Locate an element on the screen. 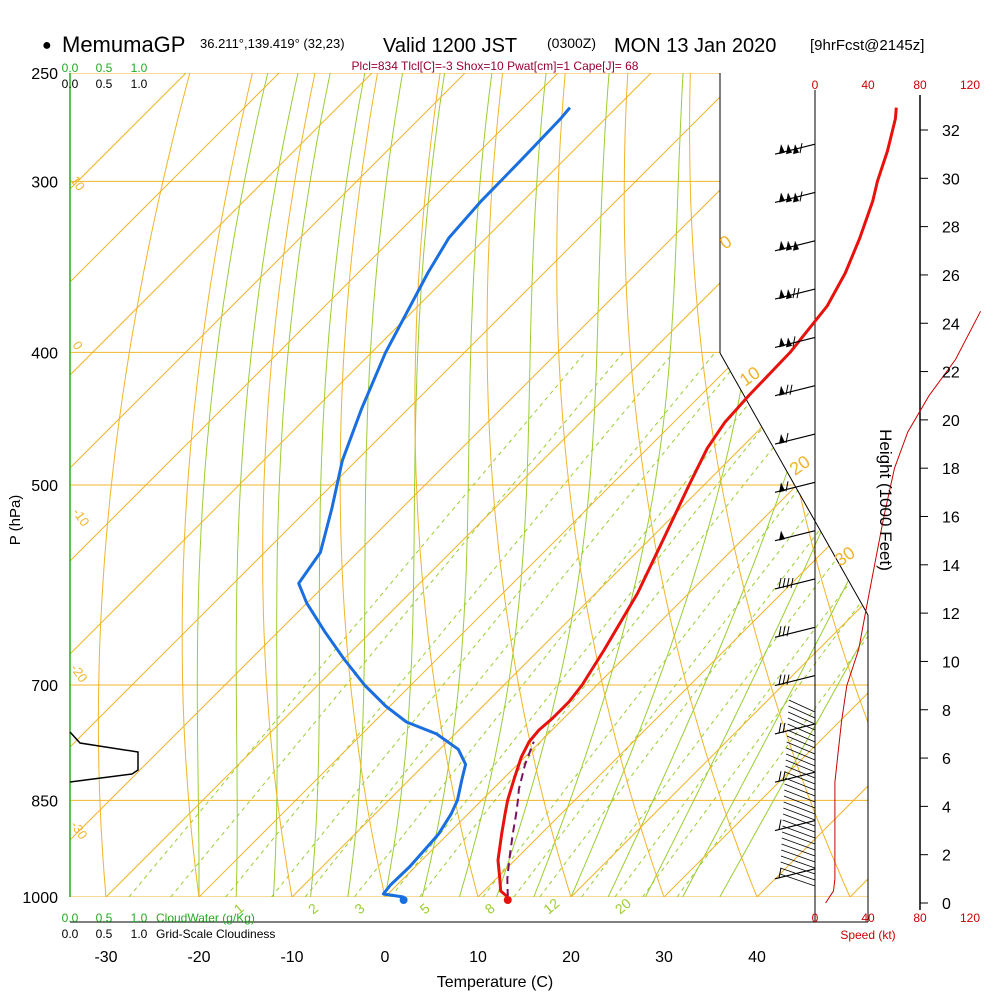 This screenshot has height=1000, width=1000. dry-adiabat-label: -20 is located at coordinates (79, 673).